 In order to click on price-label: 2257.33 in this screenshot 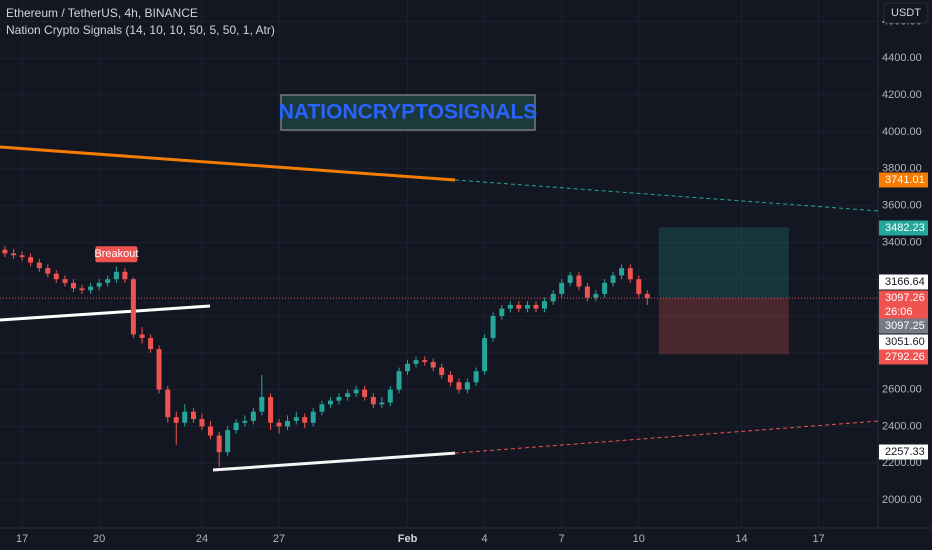, I will do `click(905, 452)`.